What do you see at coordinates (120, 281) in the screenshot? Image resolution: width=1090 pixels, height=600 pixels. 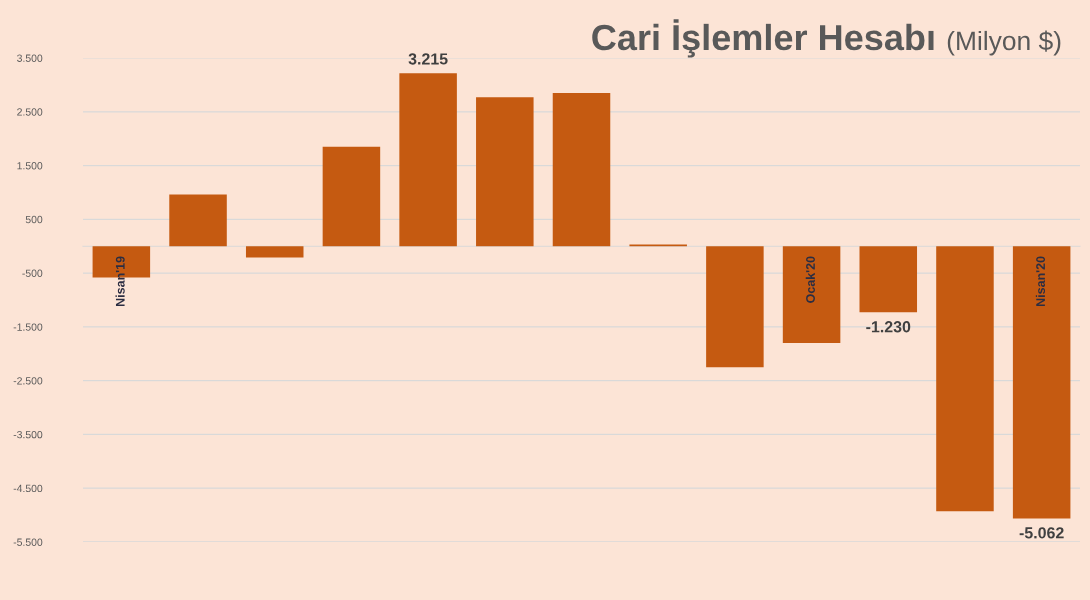 I see `x-tick-label: Nisan'19` at bounding box center [120, 281].